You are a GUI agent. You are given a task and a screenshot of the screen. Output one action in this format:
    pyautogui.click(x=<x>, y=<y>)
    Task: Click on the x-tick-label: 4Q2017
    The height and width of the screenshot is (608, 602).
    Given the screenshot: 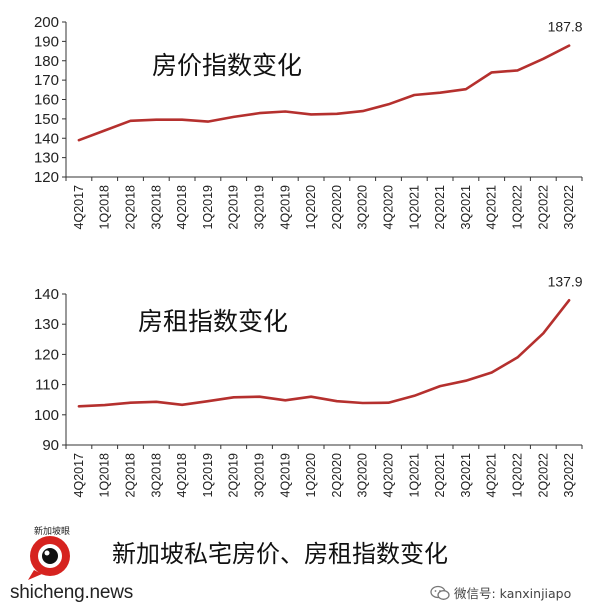 What is the action you would take?
    pyautogui.click(x=79, y=475)
    